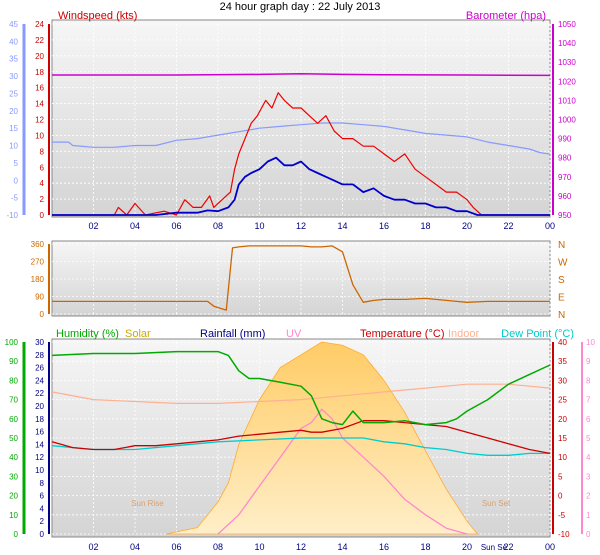 The height and width of the screenshot is (555, 600). Describe the element at coordinates (13, 476) in the screenshot. I see `humidity-axis-tick-label: 30` at that location.